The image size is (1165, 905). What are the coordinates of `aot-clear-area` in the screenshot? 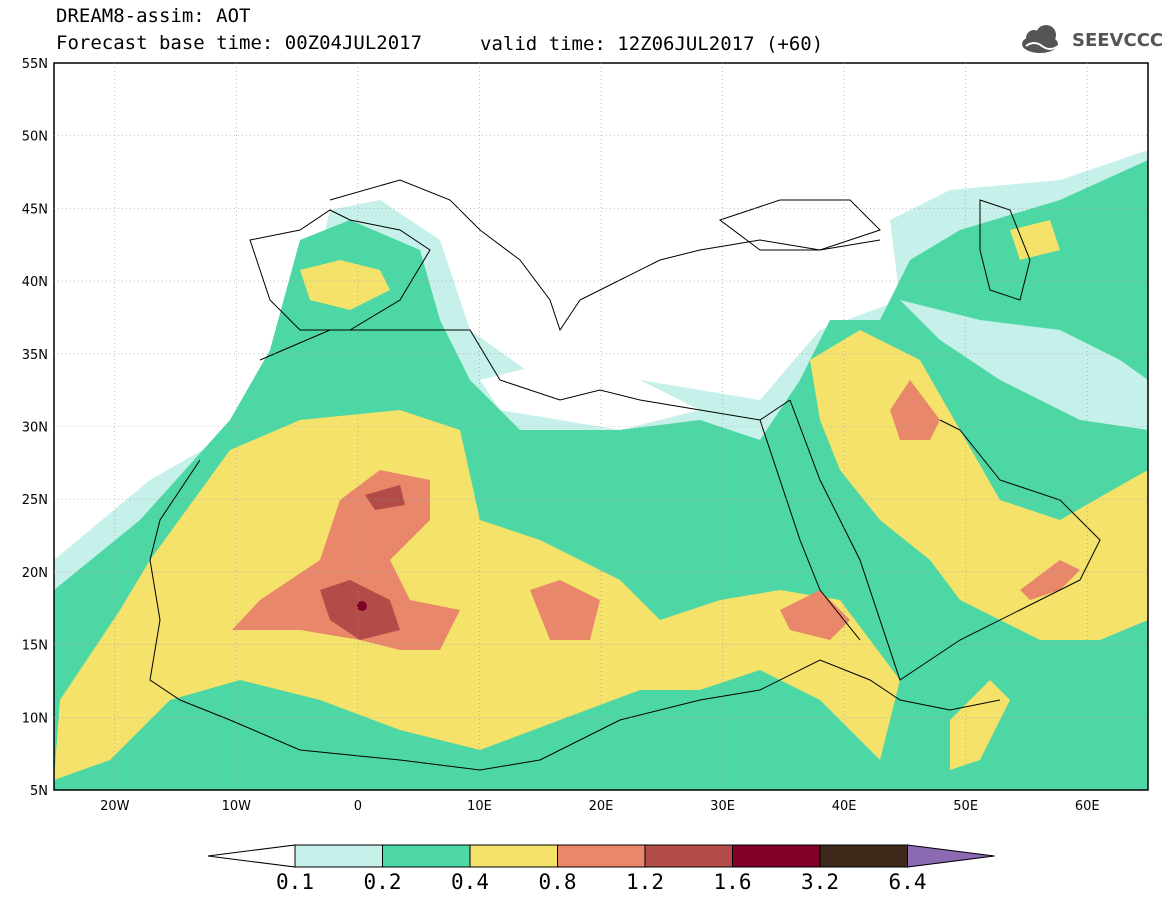 It's located at (590, 395).